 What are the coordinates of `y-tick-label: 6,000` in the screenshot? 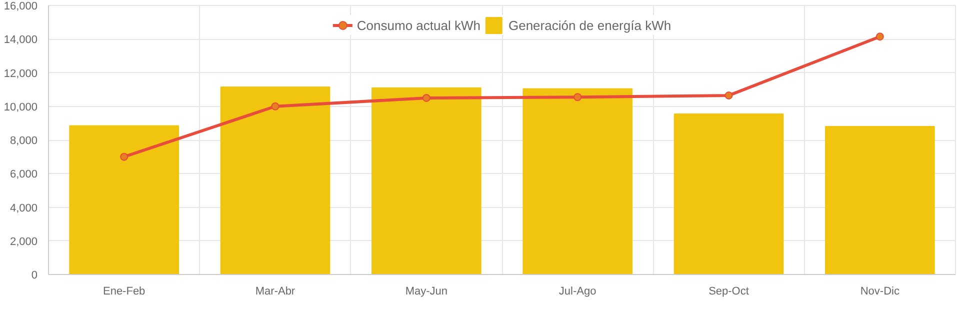 It's located at (24, 174).